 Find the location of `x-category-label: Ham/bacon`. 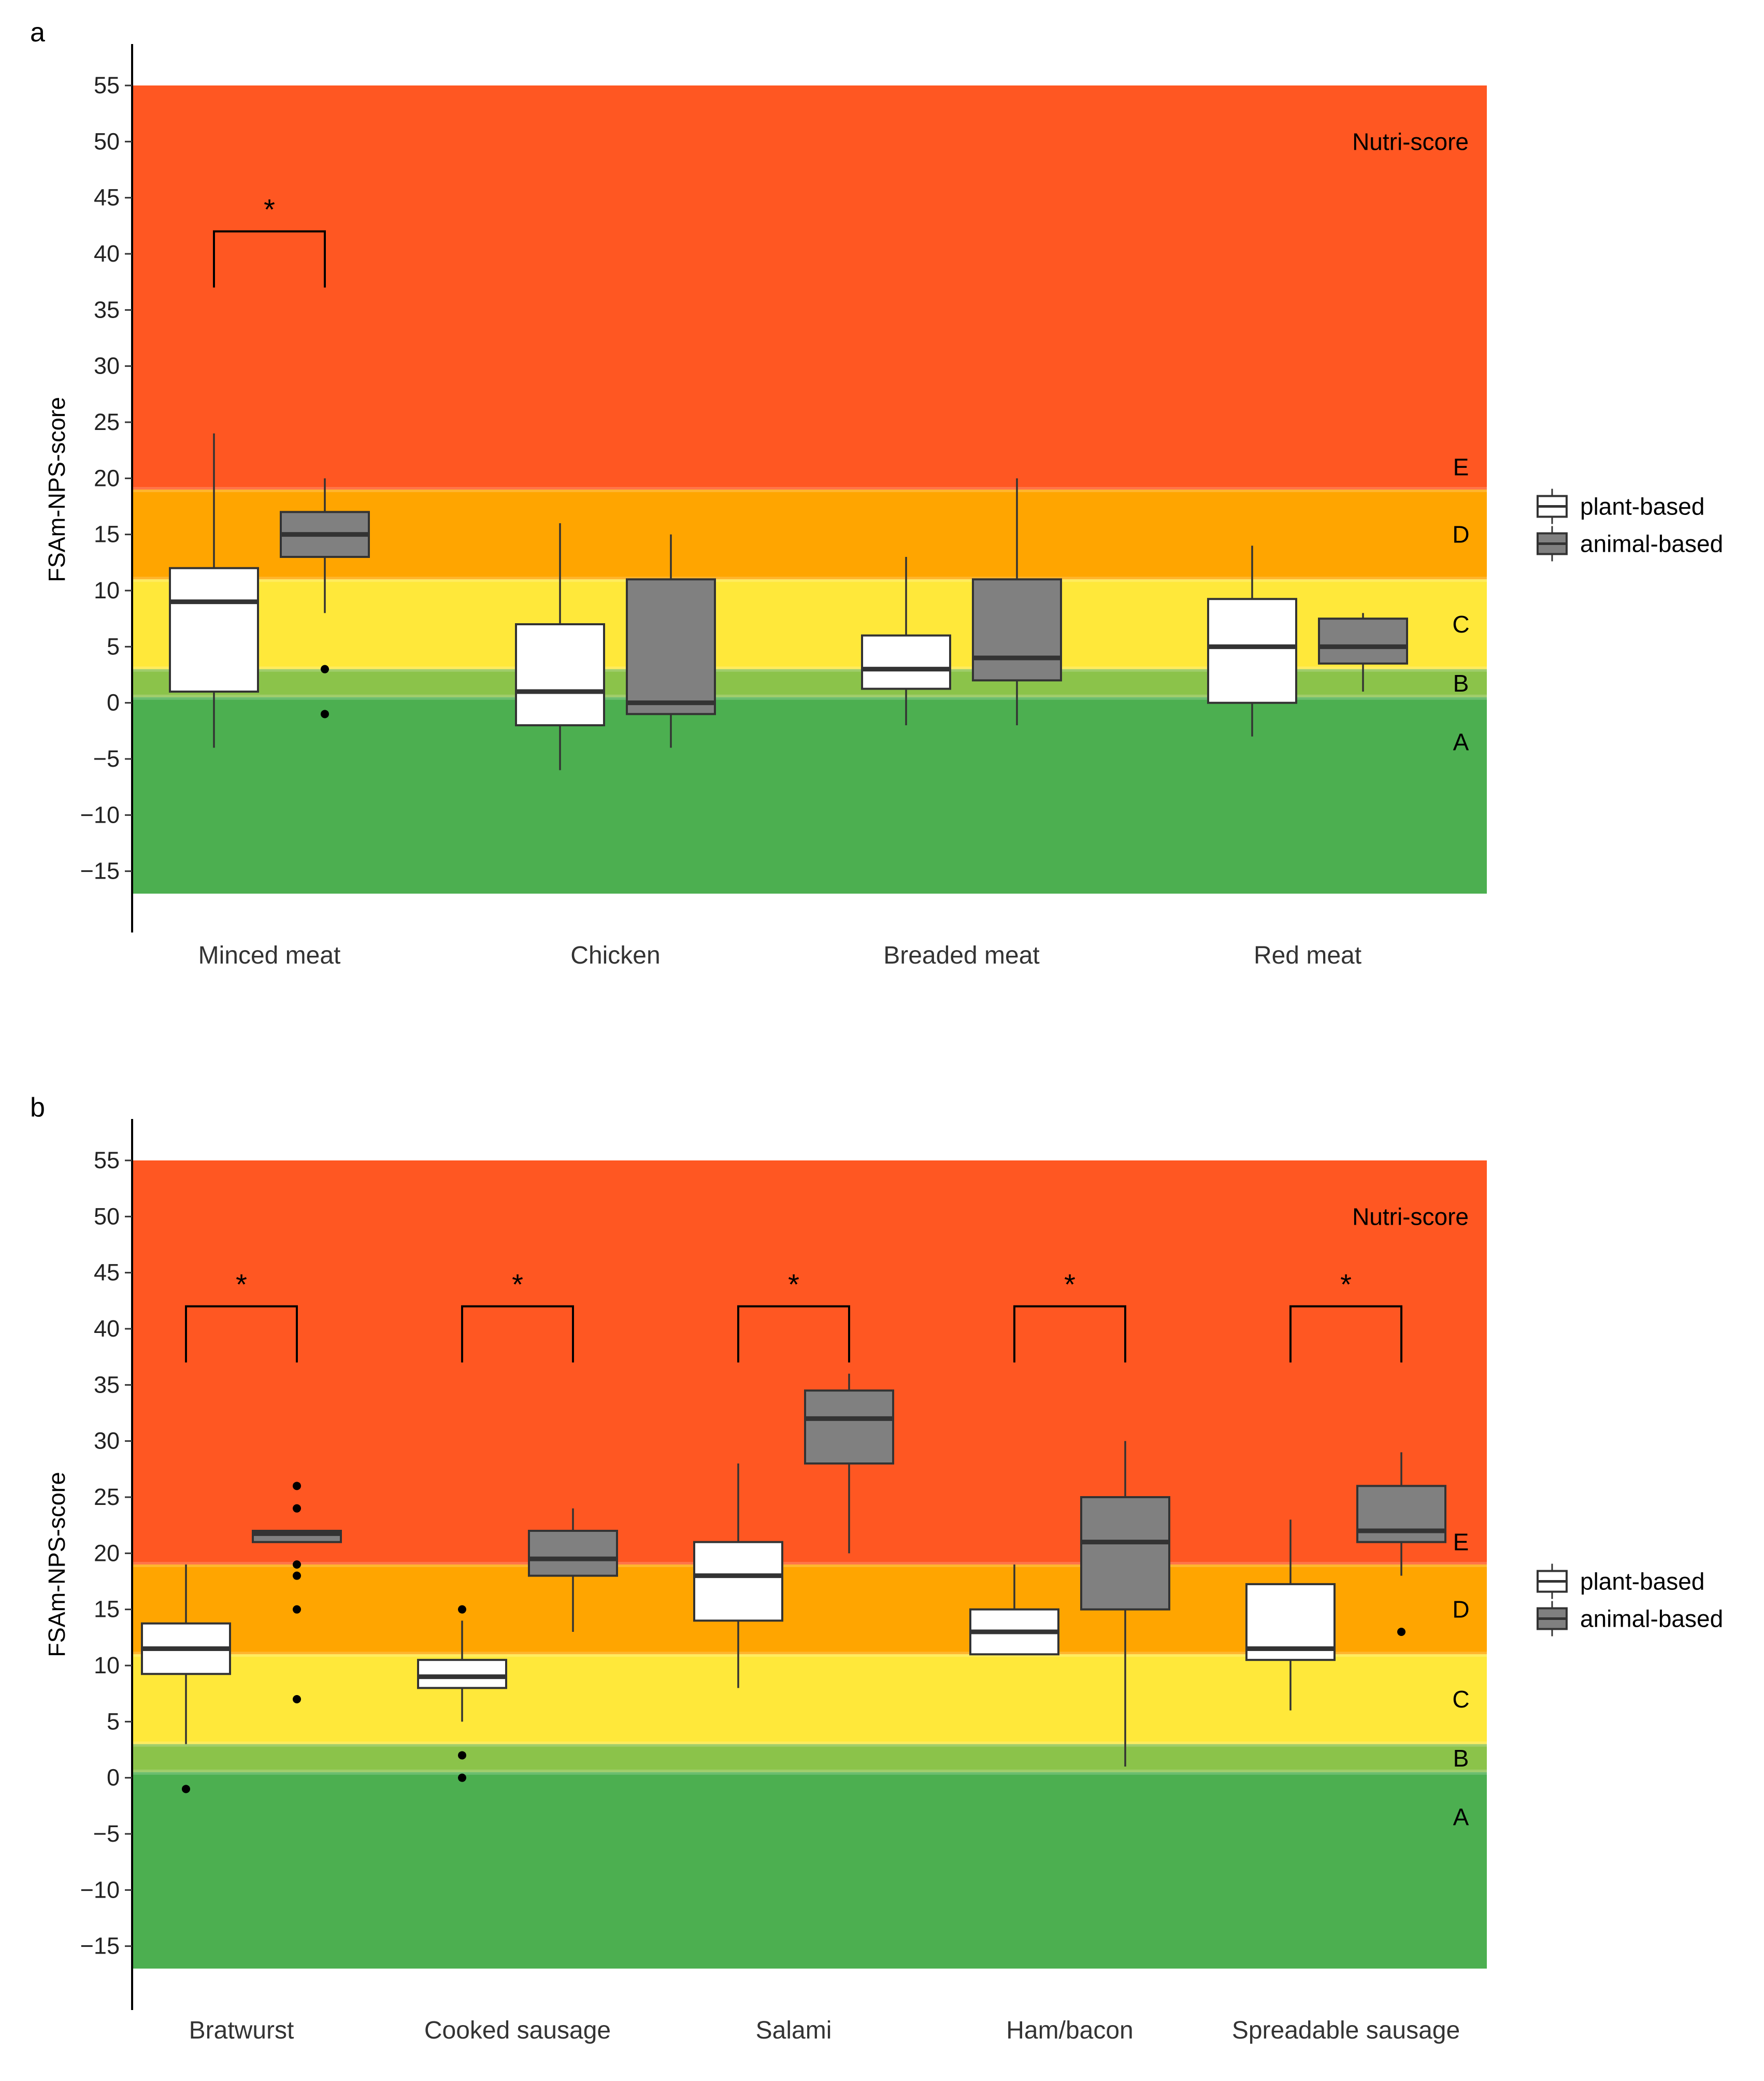

x-category-label: Ham/bacon is located at coordinates (1069, 2030).